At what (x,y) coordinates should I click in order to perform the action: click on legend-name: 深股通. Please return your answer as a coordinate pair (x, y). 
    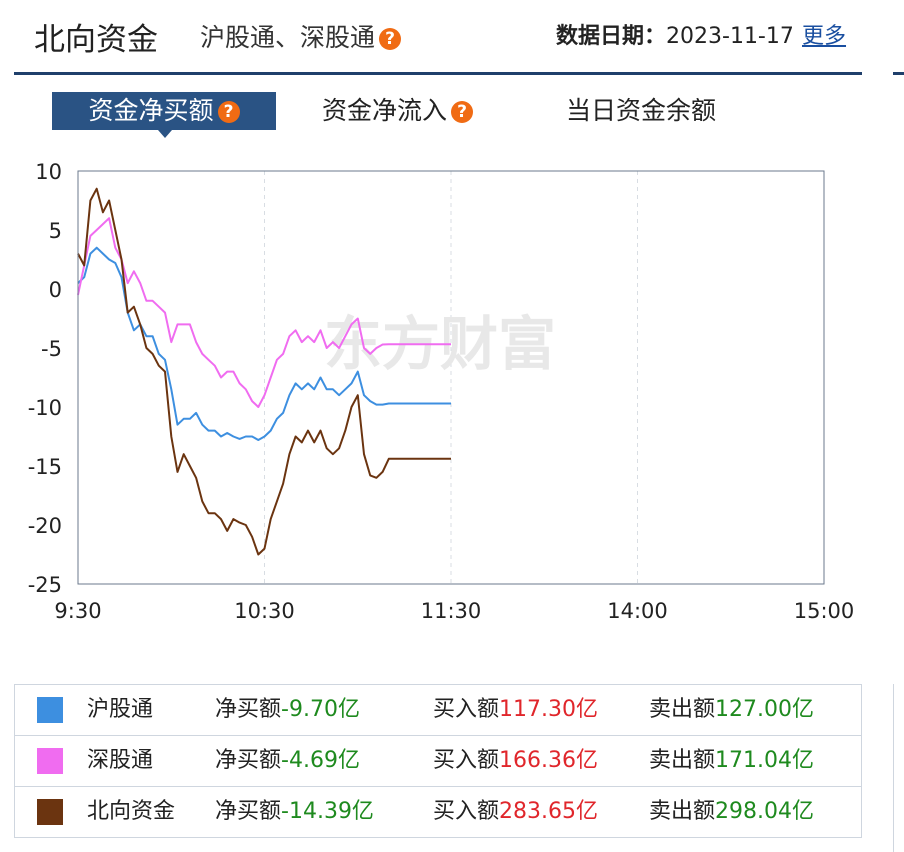
    Looking at the image, I should click on (120, 760).